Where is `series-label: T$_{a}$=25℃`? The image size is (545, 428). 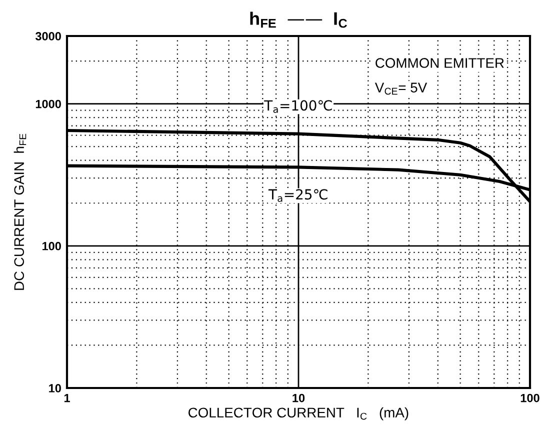 series-label: T$_{a}$=25℃ is located at coordinates (298, 195).